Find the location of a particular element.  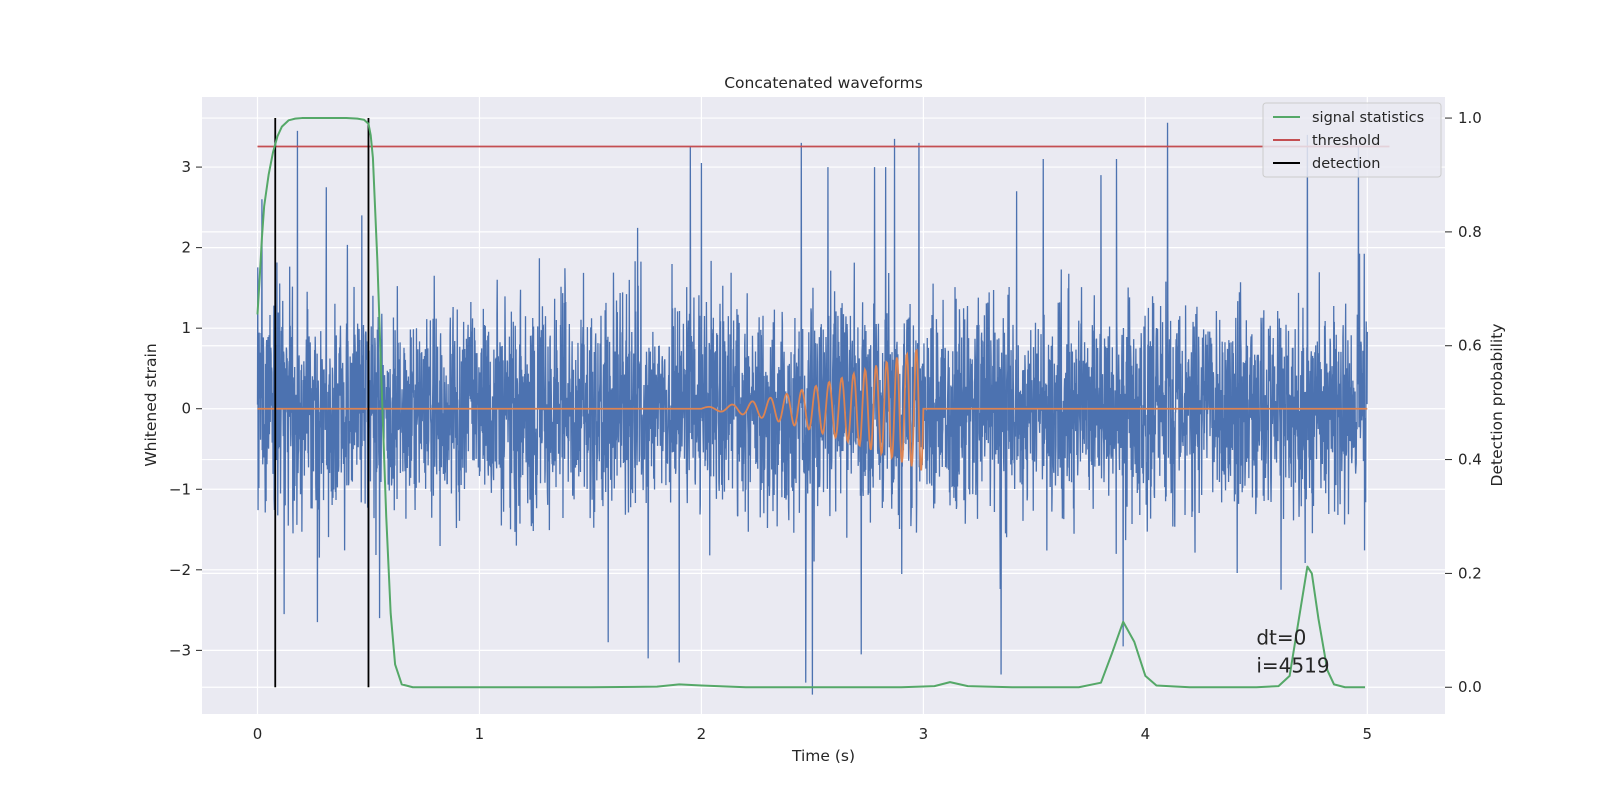

y-right-tick-label-2: 0.4 is located at coordinates (1470, 460).